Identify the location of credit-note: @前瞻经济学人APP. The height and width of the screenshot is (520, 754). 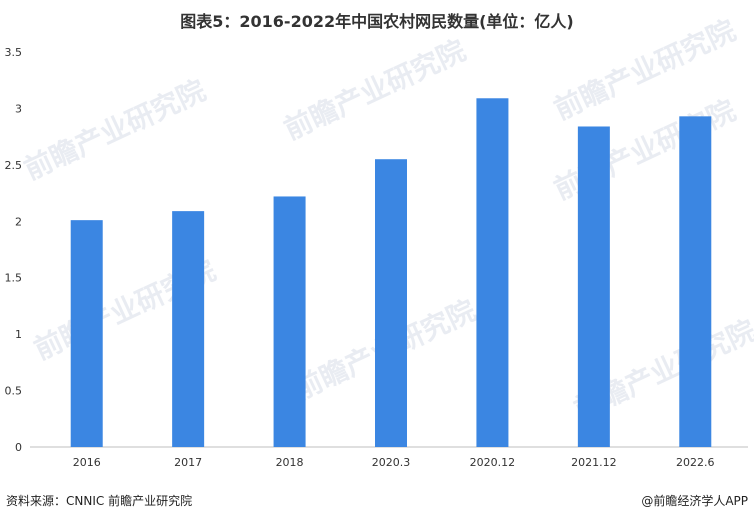
(694, 501).